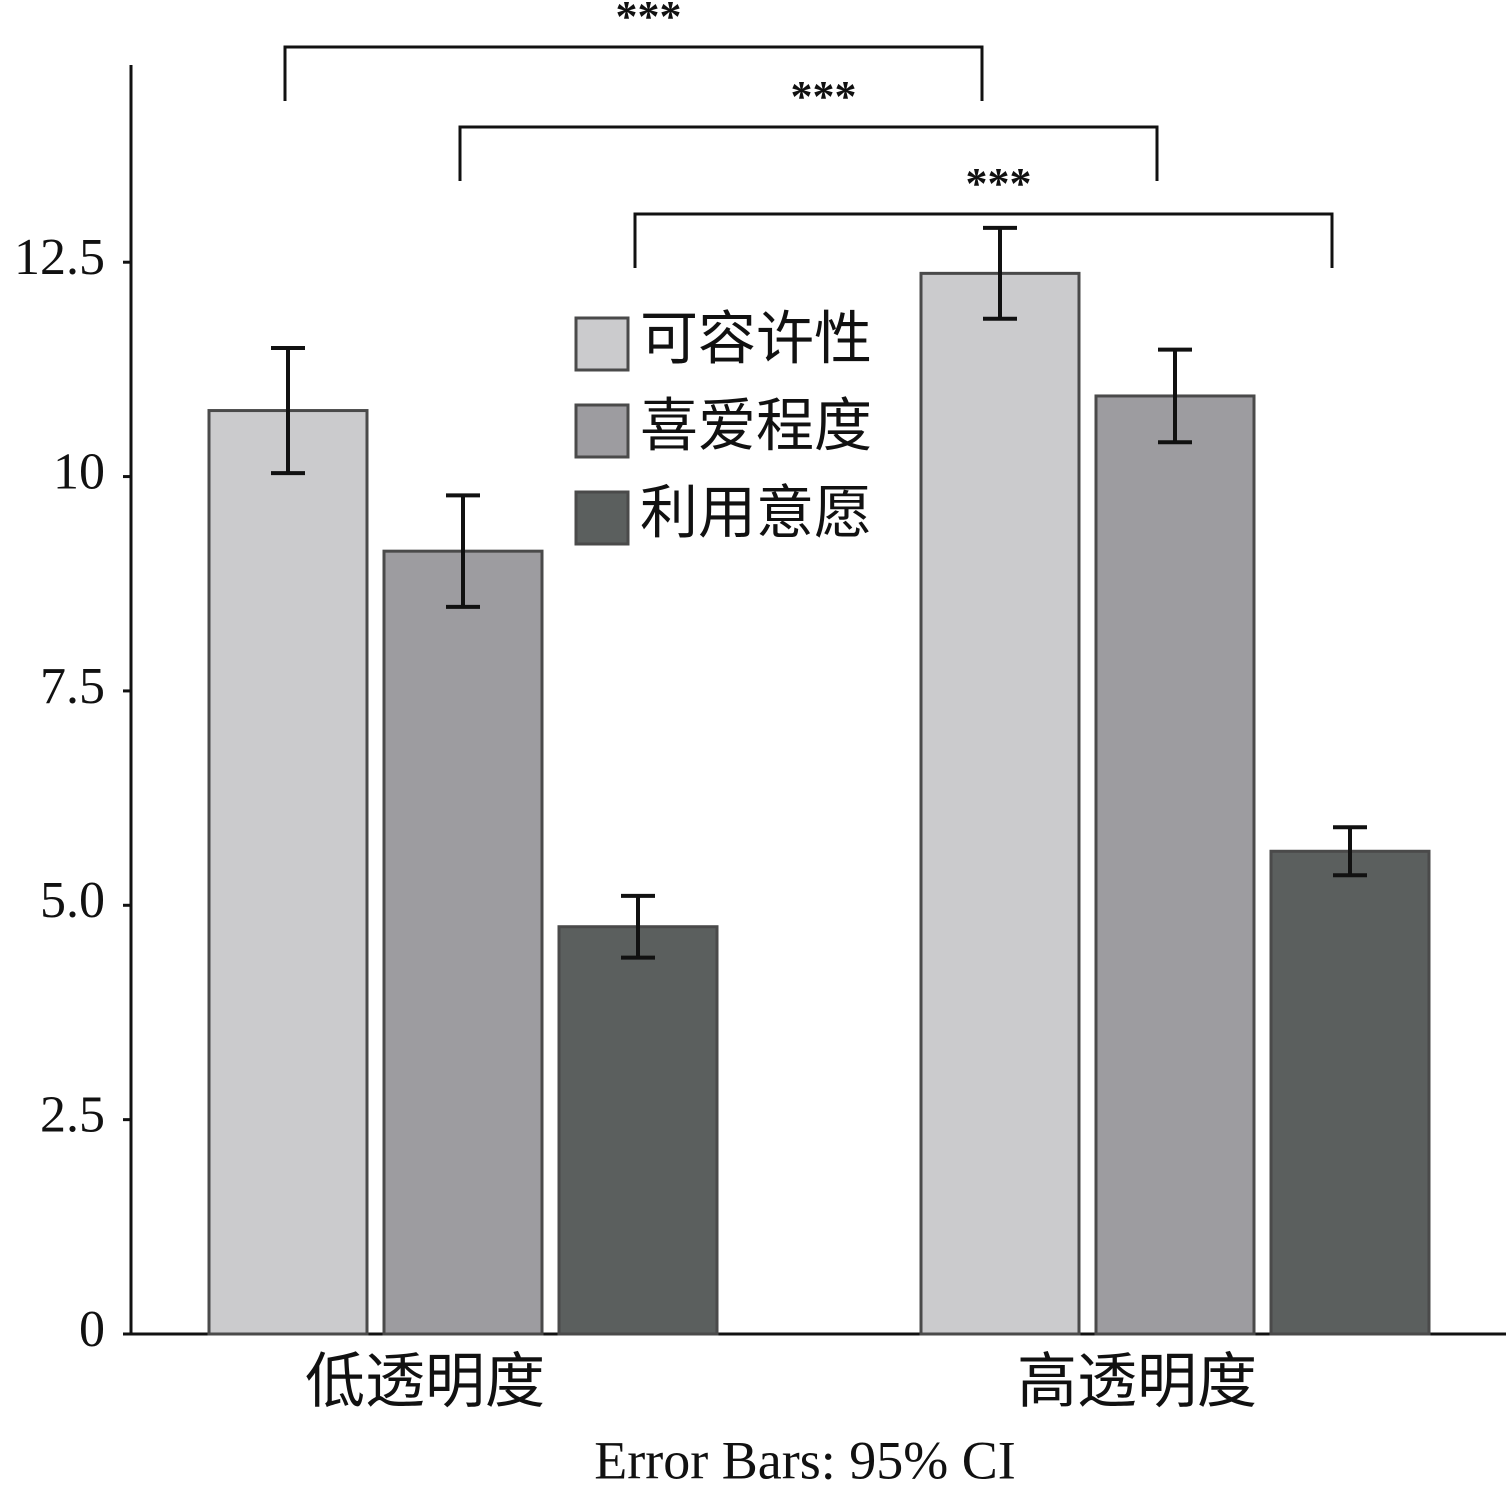 The width and height of the screenshot is (1506, 1491). I want to click on y-tick-label: 2.5, so click(72, 1115).